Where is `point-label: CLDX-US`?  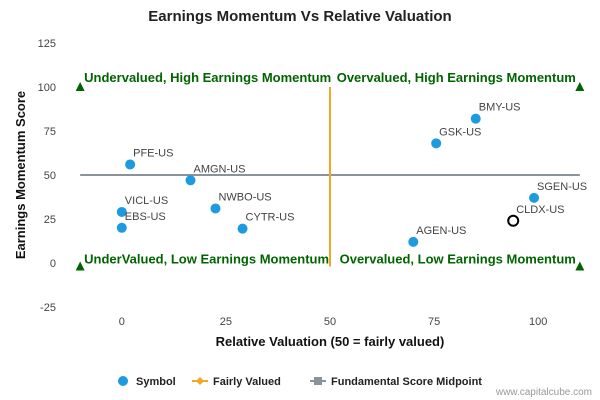
point-label: CLDX-US is located at coordinates (540, 210).